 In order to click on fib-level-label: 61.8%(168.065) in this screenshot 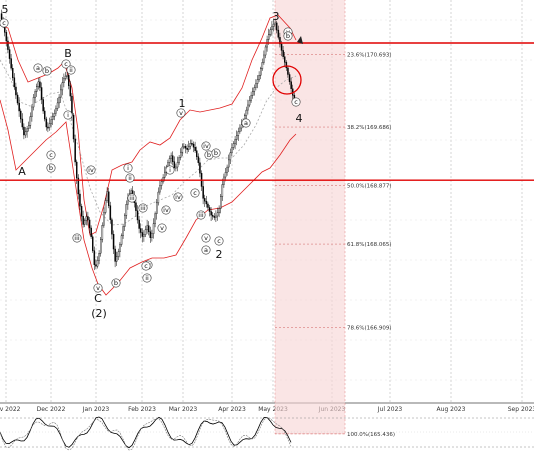, I will do `click(369, 245)`.